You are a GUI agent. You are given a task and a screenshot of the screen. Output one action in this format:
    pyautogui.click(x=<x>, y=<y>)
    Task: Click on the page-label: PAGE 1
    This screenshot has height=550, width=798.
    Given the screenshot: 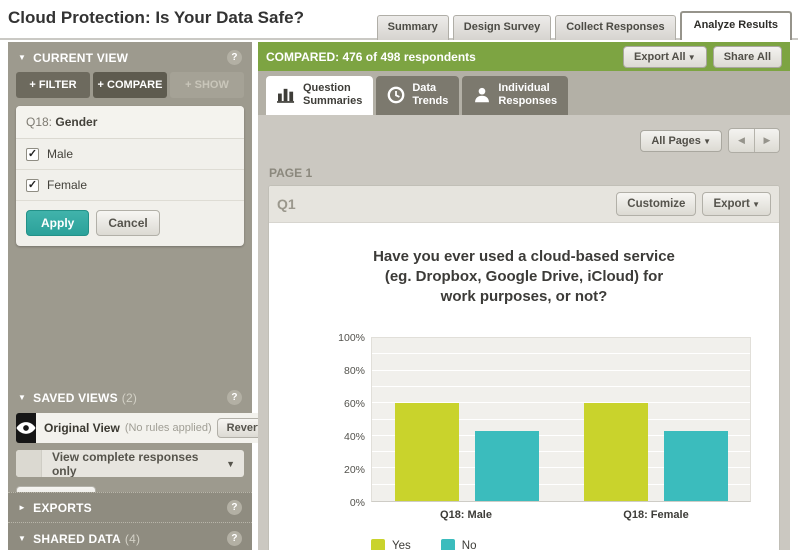 What is the action you would take?
    pyautogui.click(x=291, y=173)
    